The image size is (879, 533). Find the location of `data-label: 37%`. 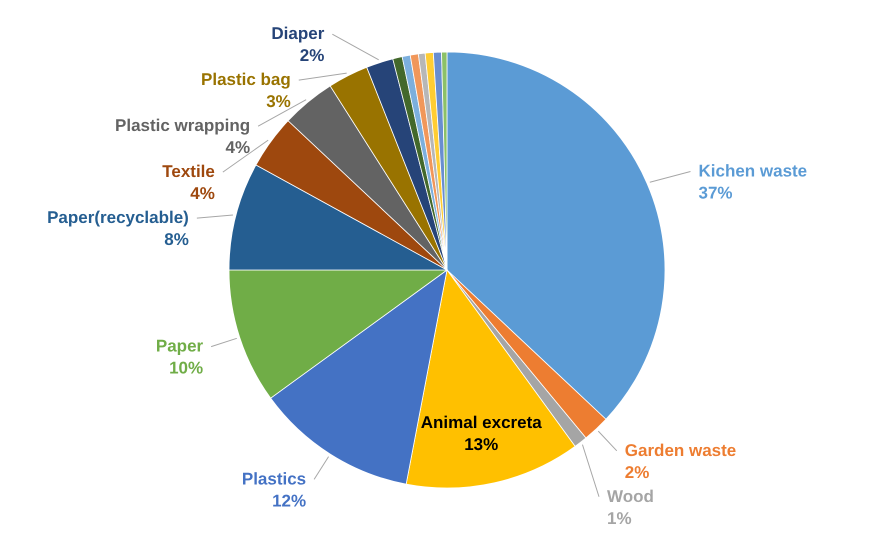

data-label: 37% is located at coordinates (715, 193).